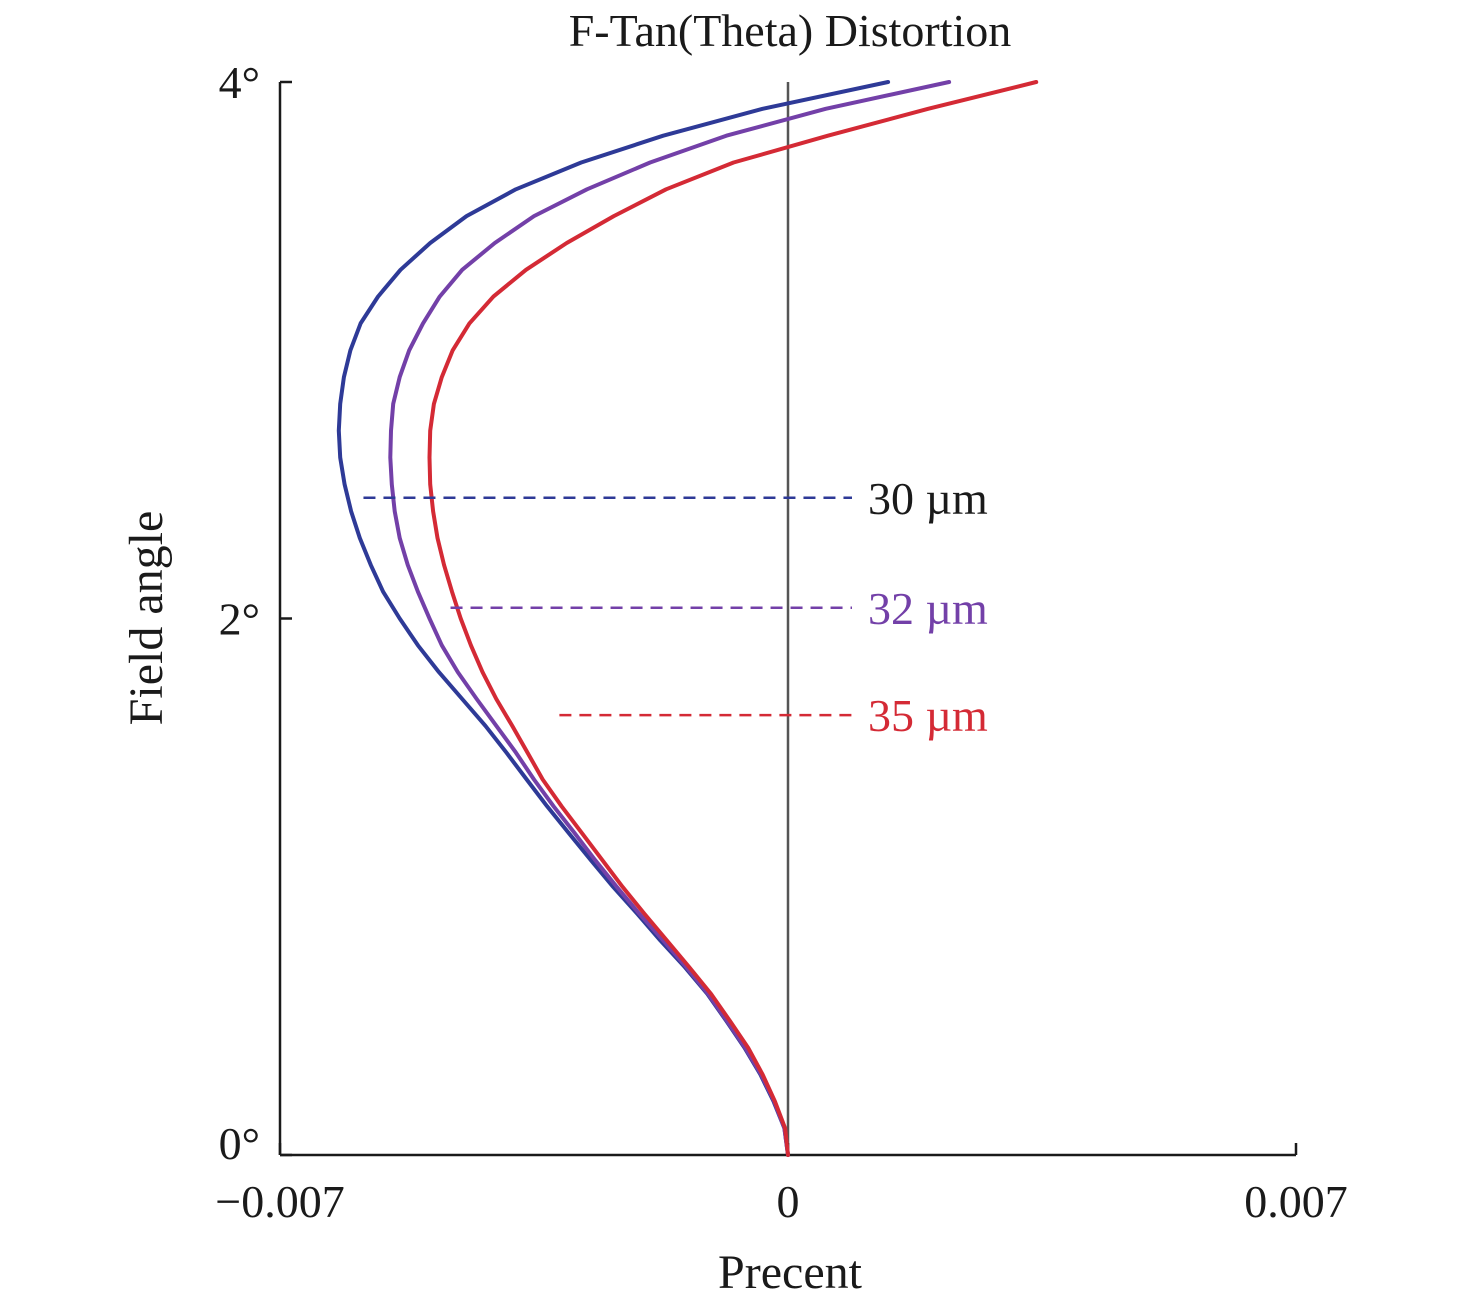 Image resolution: width=1476 pixels, height=1305 pixels. What do you see at coordinates (239, 82) in the screenshot?
I see `y-tick-label: 4°` at bounding box center [239, 82].